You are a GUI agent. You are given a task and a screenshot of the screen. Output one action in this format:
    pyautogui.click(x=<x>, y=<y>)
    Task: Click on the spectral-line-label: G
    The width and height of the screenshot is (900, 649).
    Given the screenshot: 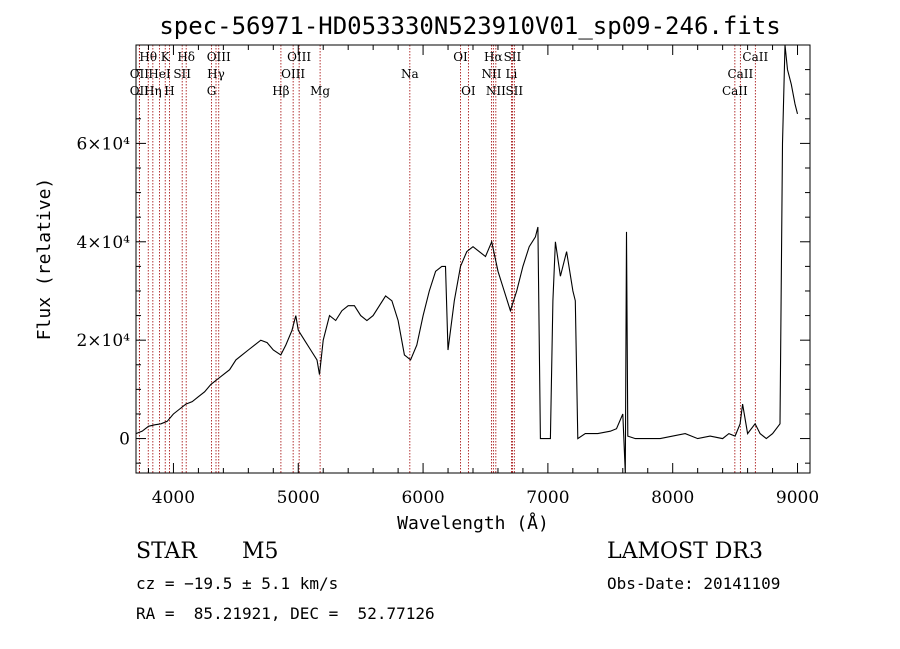 What is the action you would take?
    pyautogui.click(x=212, y=91)
    